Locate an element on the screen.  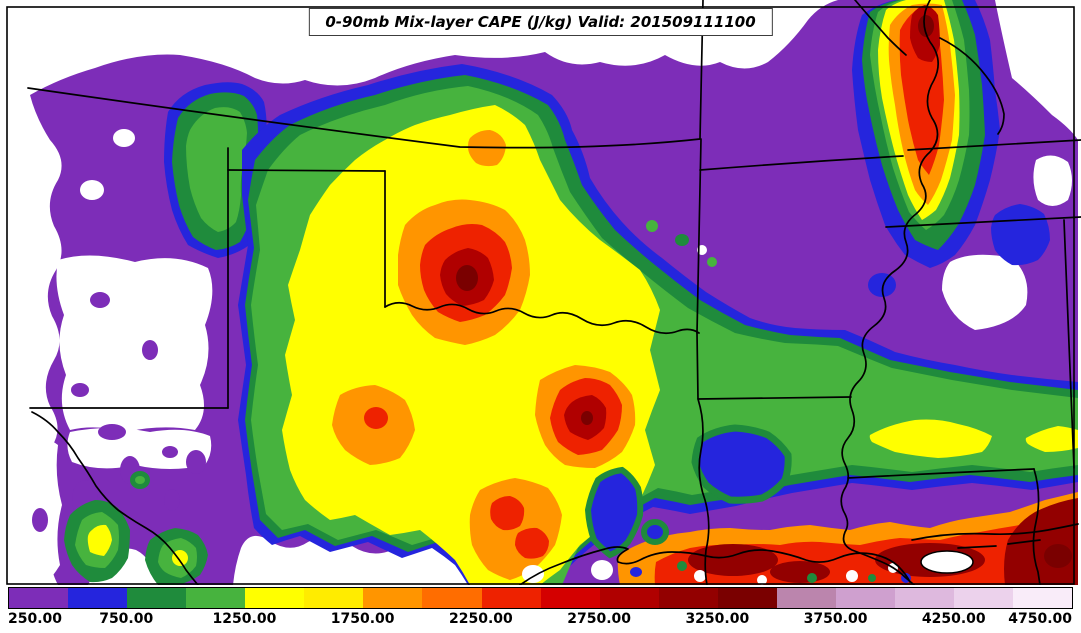
border-oklahoma-east is located at coordinates (699, 236).